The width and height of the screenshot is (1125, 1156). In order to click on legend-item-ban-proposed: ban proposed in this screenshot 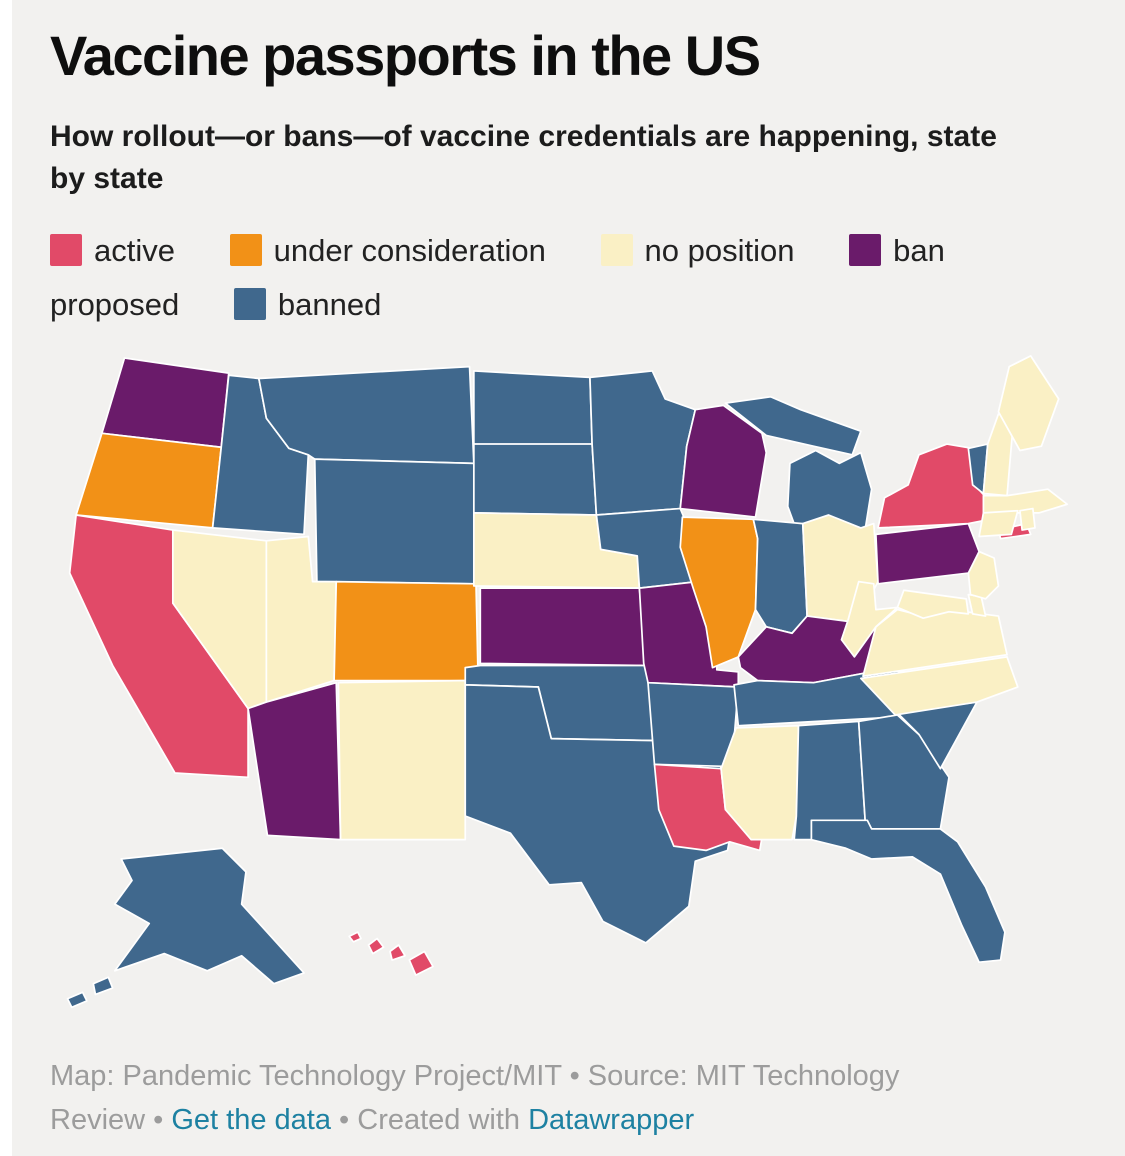, I will do `click(497, 277)`.